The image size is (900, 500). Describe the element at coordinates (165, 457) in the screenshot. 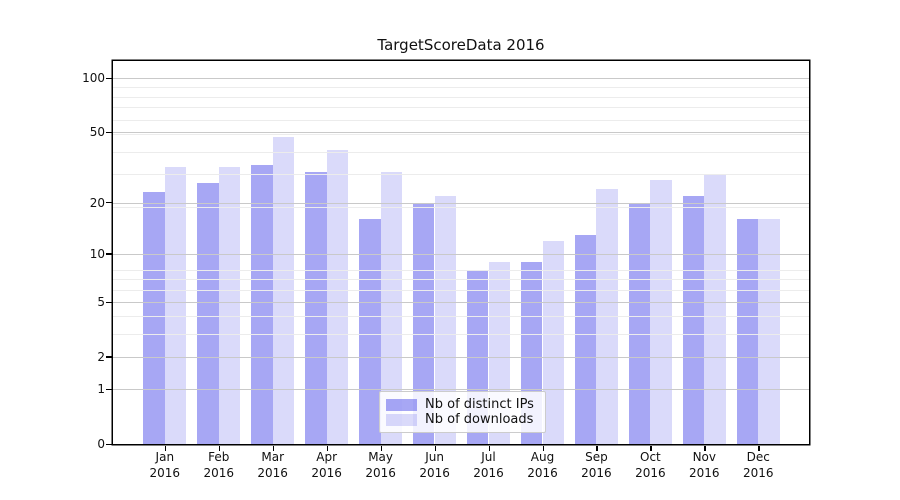

I see `x-tick-month: Jan` at that location.